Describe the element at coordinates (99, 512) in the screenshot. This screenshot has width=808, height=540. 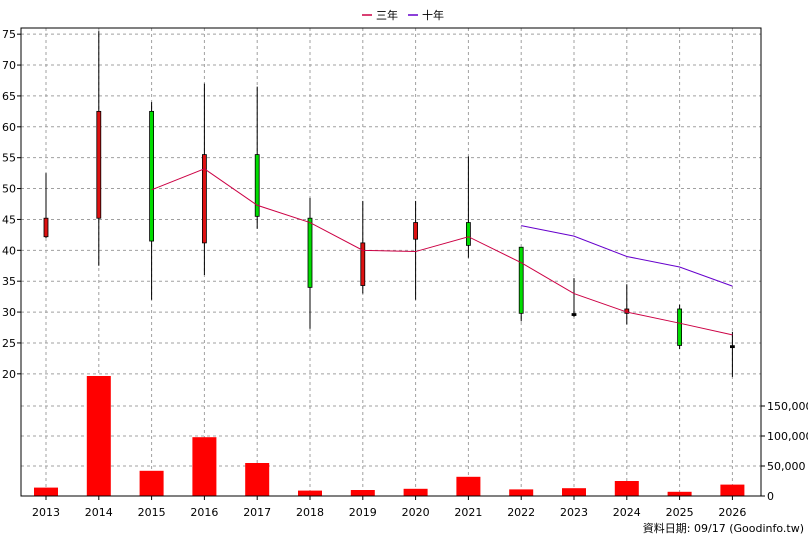
I see `x-tick-label: 2014` at that location.